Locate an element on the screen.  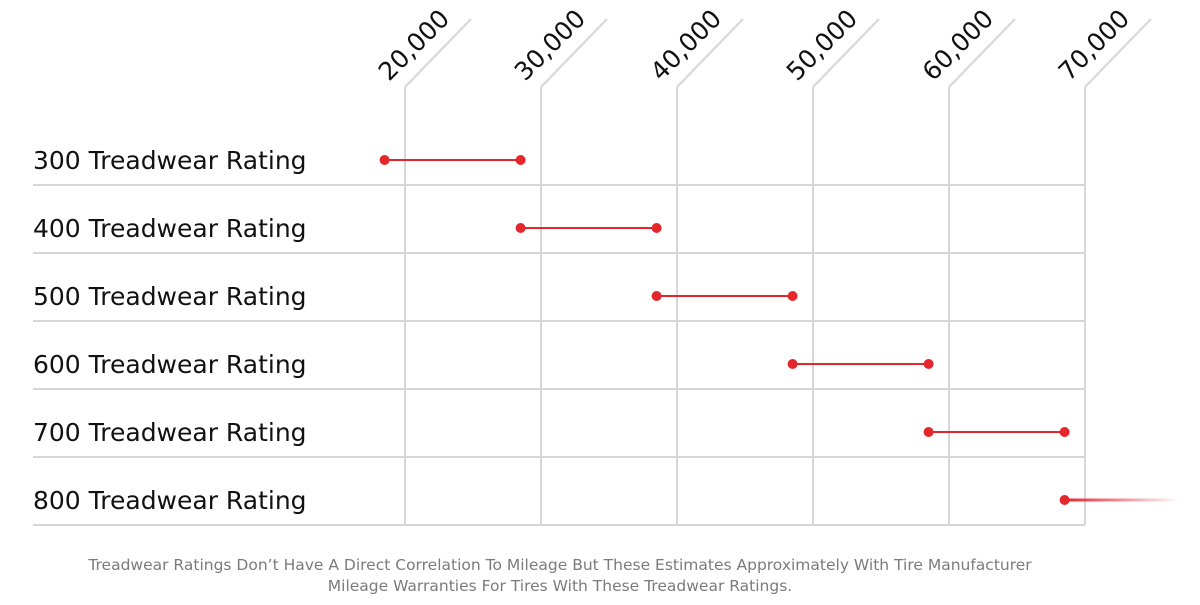
row-label: 300 Treadwear Rating is located at coordinates (170, 160).